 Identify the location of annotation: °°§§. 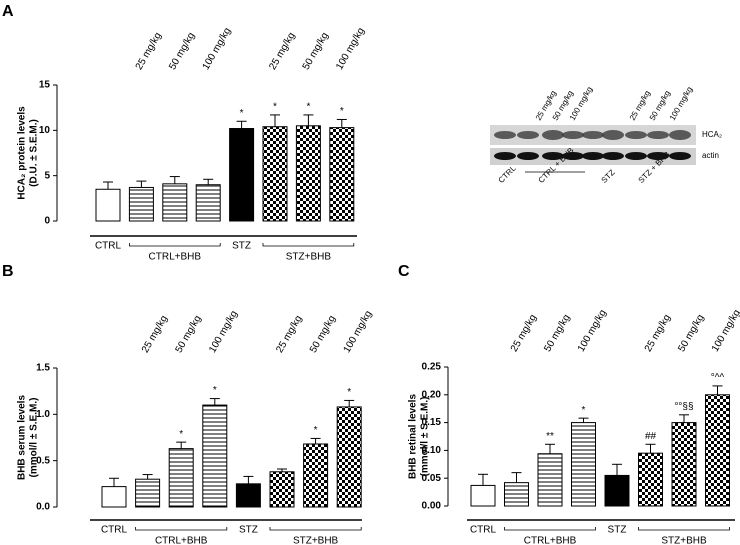
(683, 406).